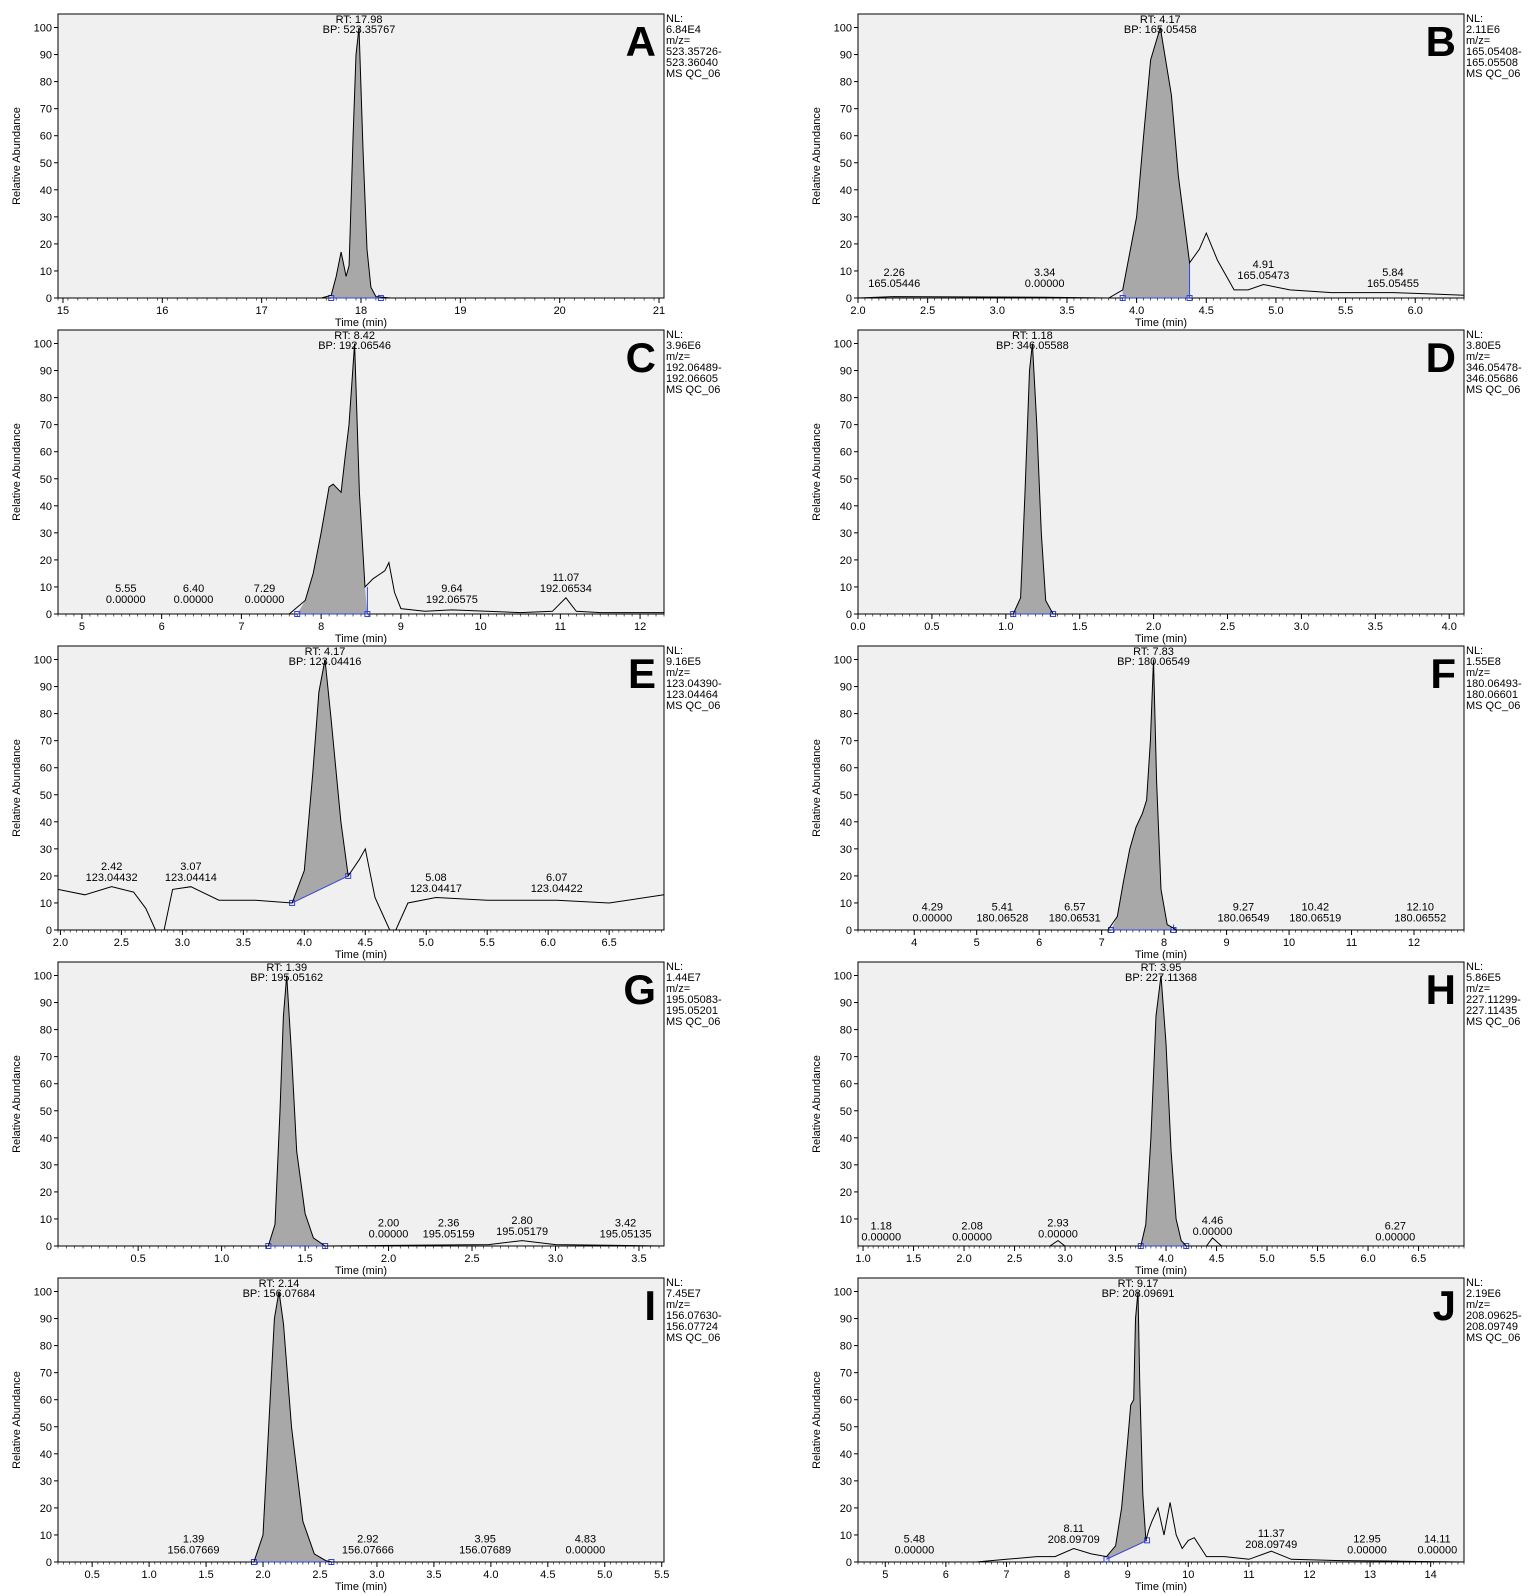 The image size is (1537, 1596). I want to click on nl-info-line: 346.05686, so click(1492, 379).